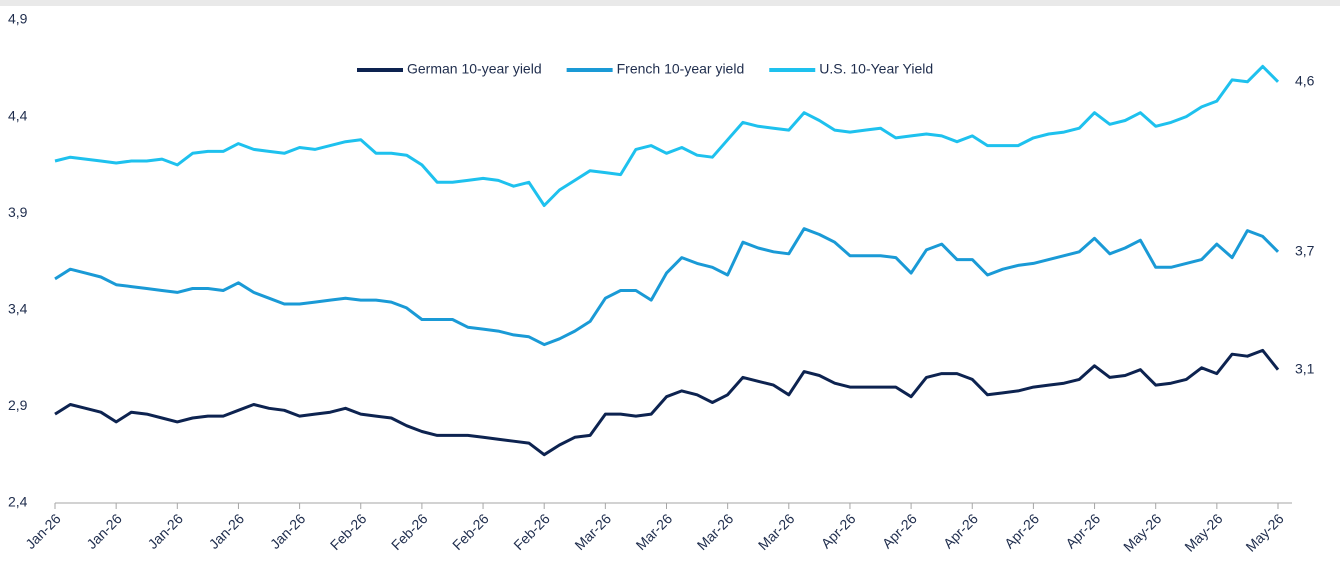 This screenshot has height=568, width=1340. I want to click on end-label: 4,6, so click(1305, 81).